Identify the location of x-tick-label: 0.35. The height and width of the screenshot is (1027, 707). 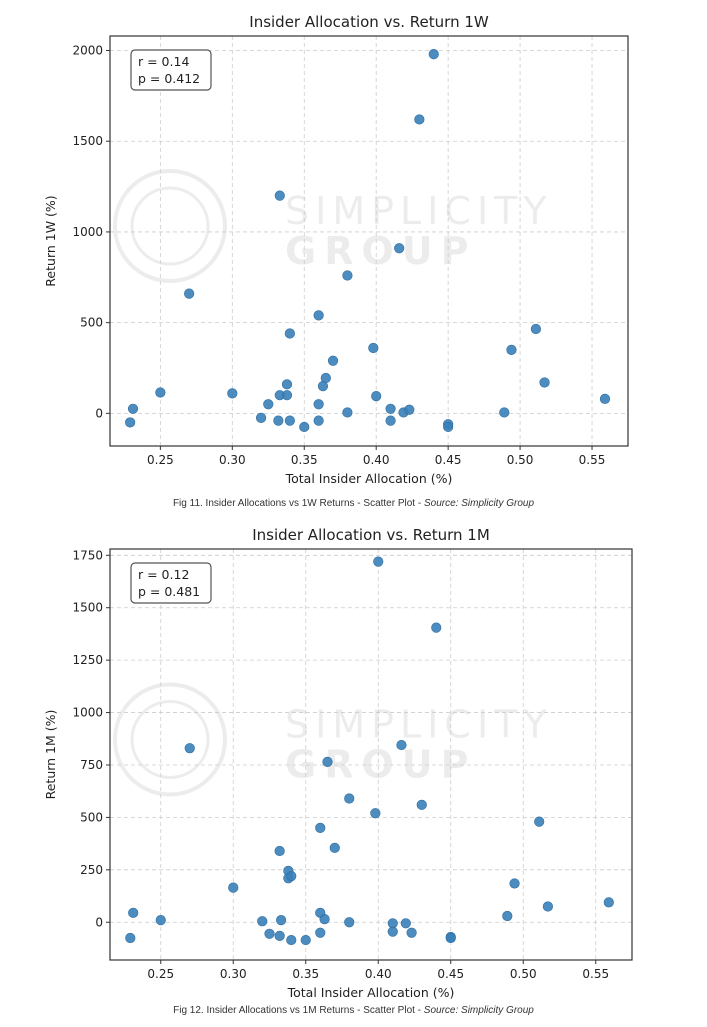
(305, 974).